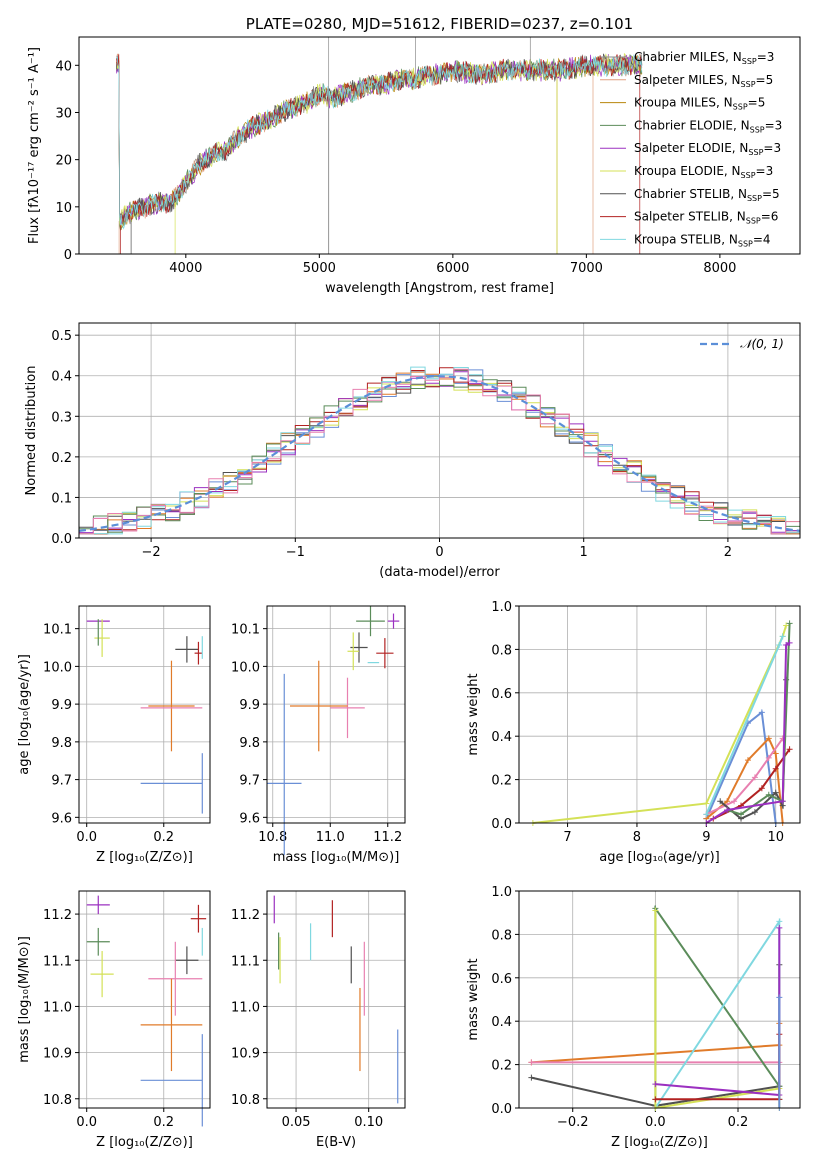 Image resolution: width=819 pixels, height=1170 pixels. I want to click on y-tick-label: 9.6, so click(249, 818).